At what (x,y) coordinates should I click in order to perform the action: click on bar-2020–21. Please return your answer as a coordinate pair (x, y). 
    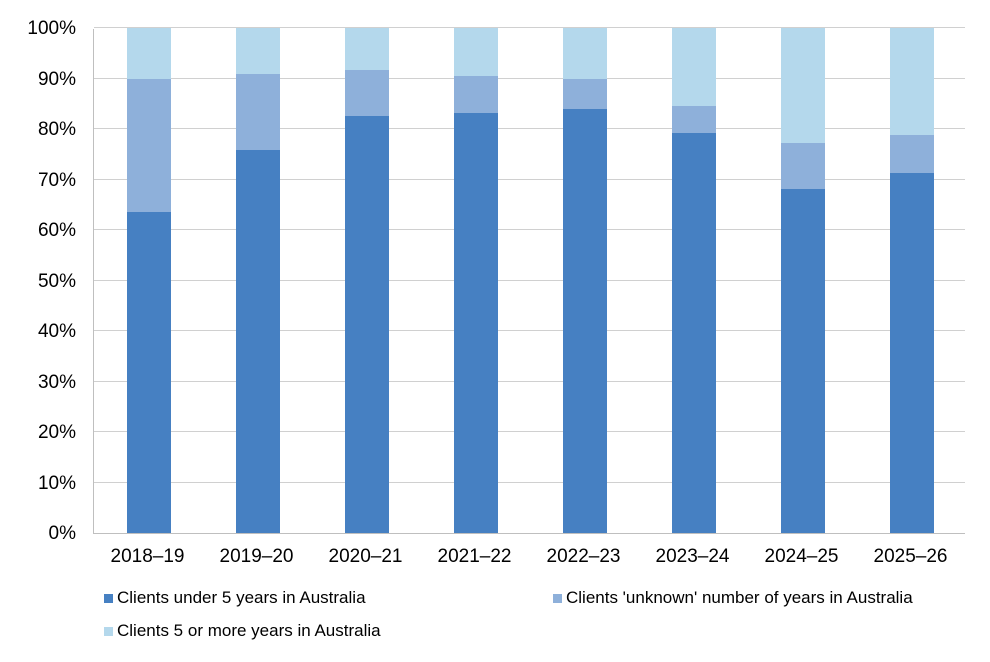
    Looking at the image, I should click on (366, 280).